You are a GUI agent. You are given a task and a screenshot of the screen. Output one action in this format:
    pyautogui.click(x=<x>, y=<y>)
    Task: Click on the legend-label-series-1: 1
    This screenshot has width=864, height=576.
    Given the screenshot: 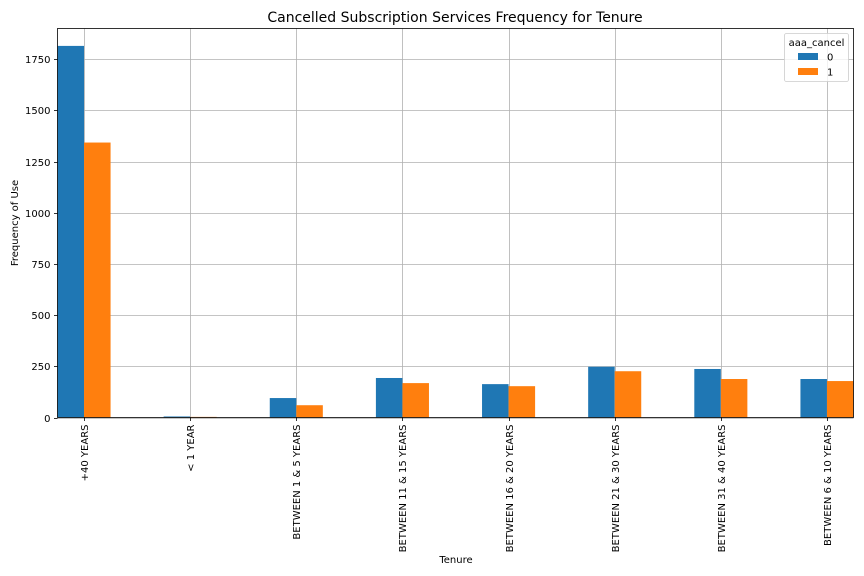 What is the action you would take?
    pyautogui.click(x=830, y=73)
    